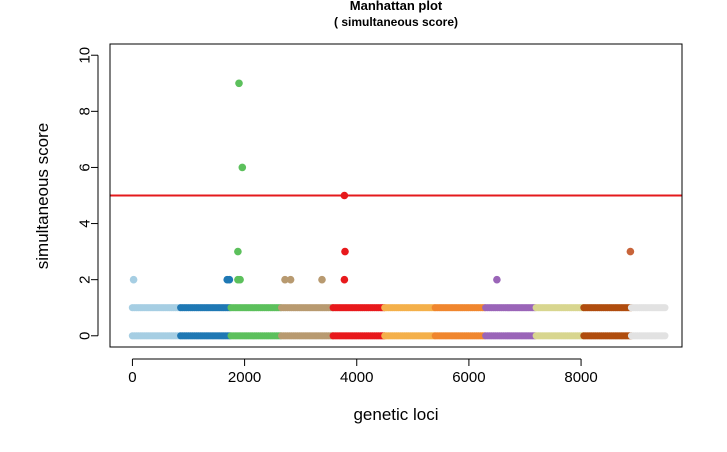 The height and width of the screenshot is (452, 727). What do you see at coordinates (132, 377) in the screenshot?
I see `x-tick-label: 0` at bounding box center [132, 377].